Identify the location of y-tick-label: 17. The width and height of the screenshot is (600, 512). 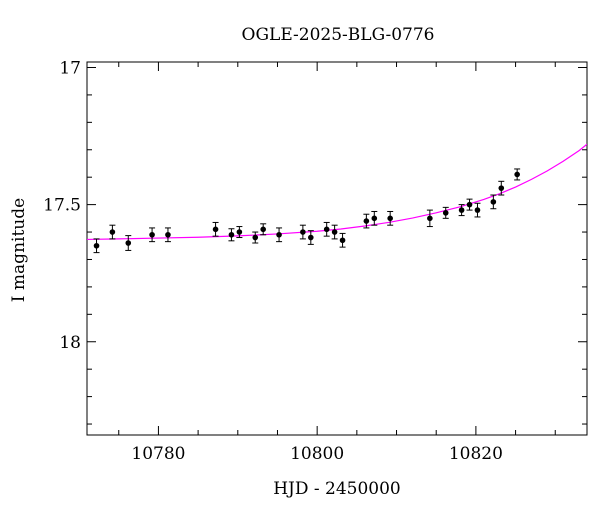
(70, 68).